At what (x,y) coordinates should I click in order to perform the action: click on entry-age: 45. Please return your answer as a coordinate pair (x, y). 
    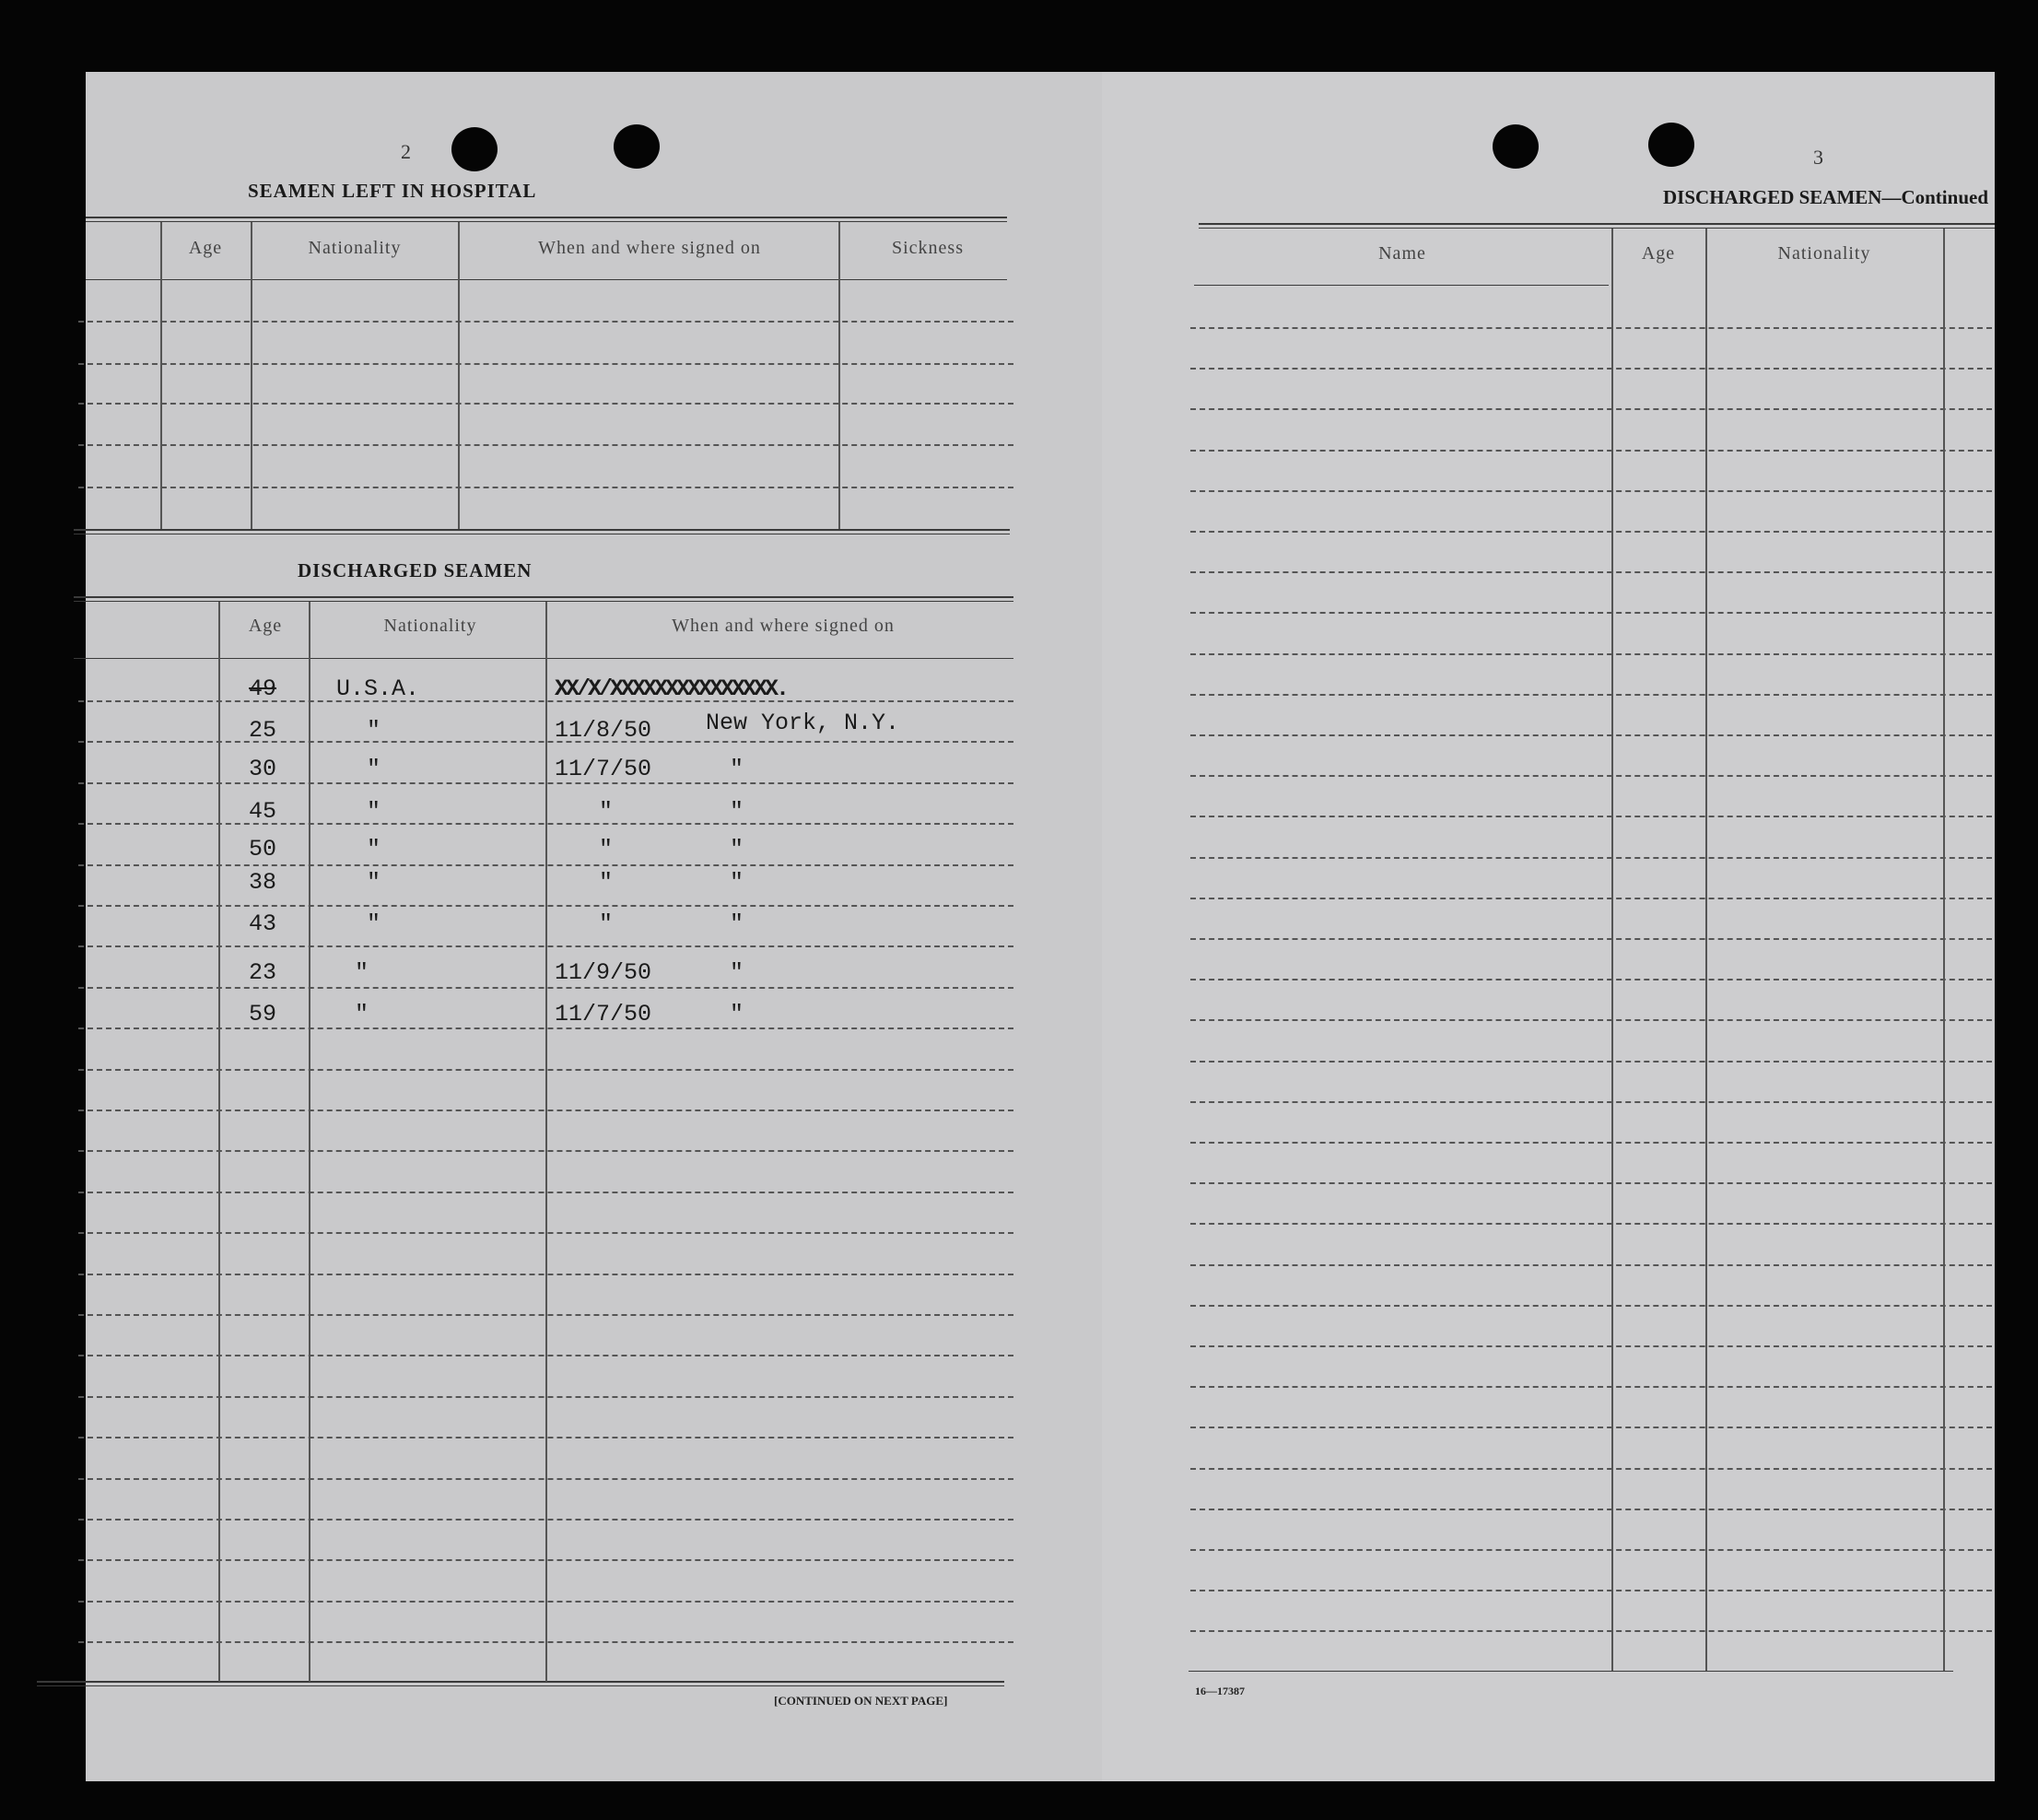
    Looking at the image, I should click on (263, 811).